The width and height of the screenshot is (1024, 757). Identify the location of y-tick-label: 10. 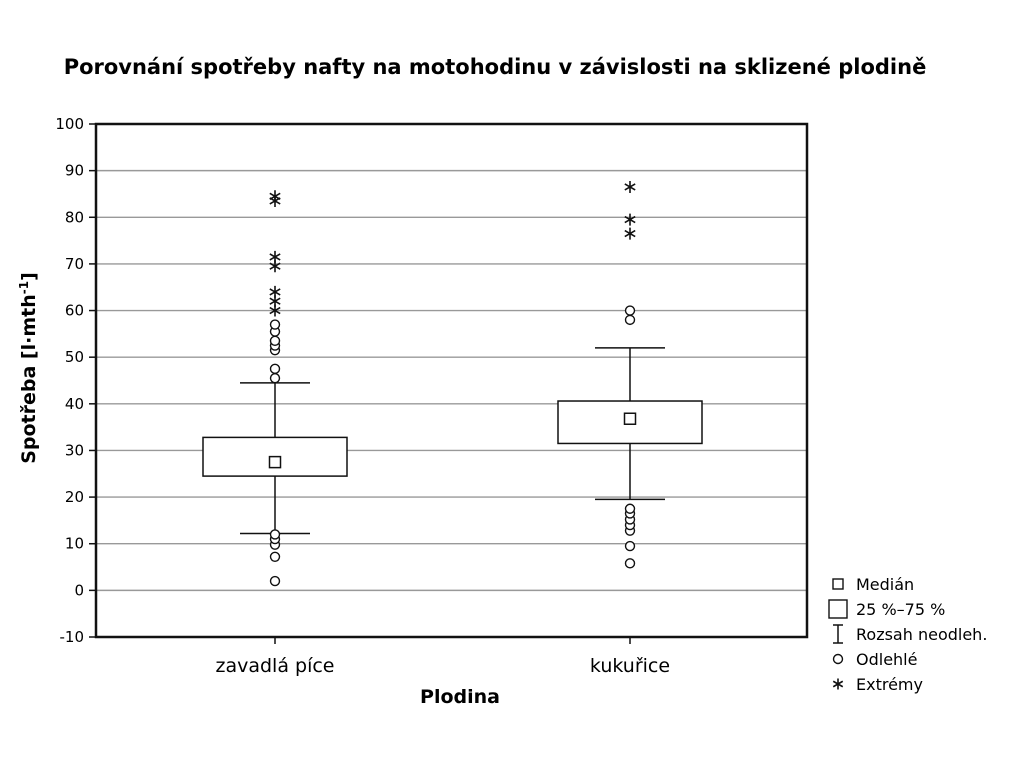
(74, 544).